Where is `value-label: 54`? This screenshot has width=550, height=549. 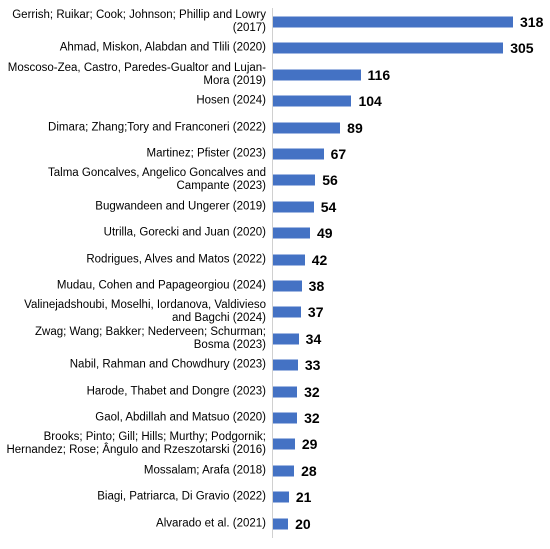 value-label: 54 is located at coordinates (328, 206).